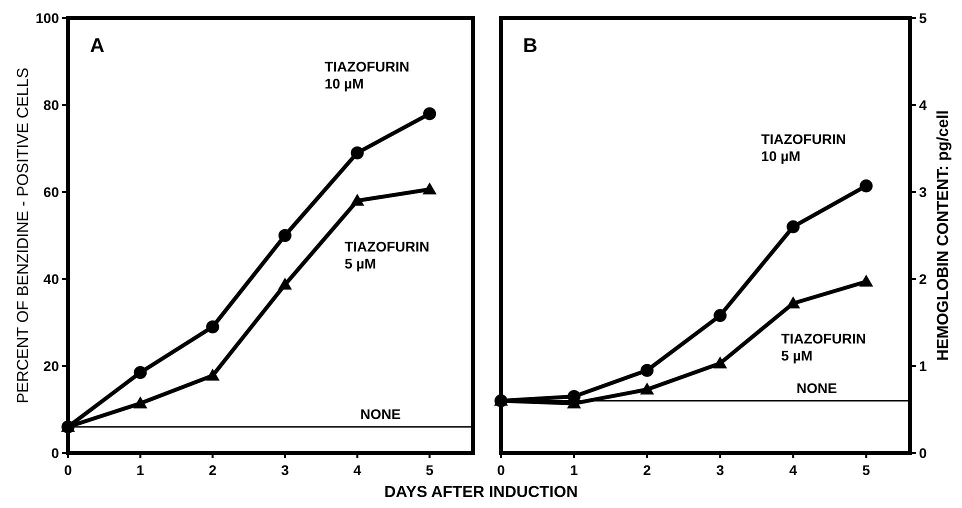  I want to click on y-tick-label: 40, so click(51, 279).